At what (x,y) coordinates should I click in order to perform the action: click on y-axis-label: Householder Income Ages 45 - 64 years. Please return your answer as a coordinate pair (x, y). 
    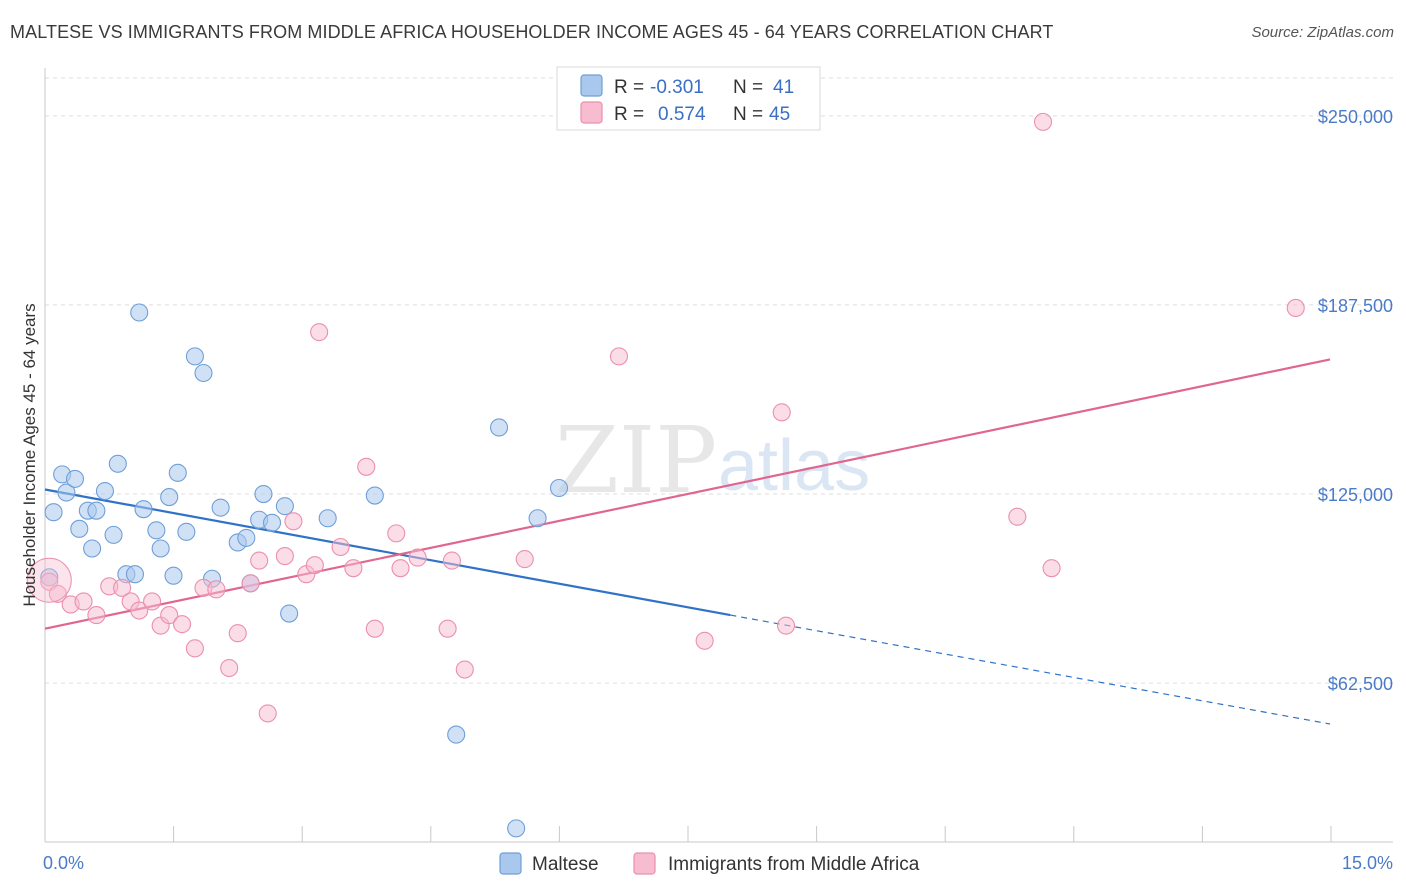
    Looking at the image, I should click on (29, 454).